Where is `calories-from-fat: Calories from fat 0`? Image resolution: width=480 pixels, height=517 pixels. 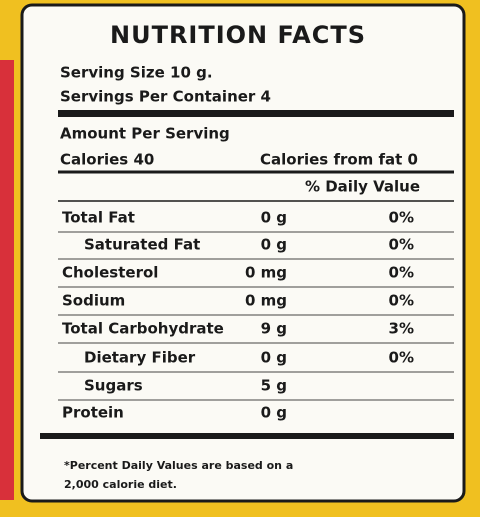 calories-from-fat: Calories from fat 0 is located at coordinates (339, 160).